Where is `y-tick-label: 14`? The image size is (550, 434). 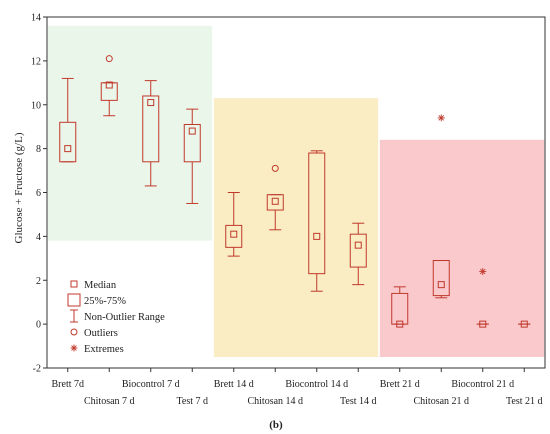
y-tick-label: 14 is located at coordinates (36, 18).